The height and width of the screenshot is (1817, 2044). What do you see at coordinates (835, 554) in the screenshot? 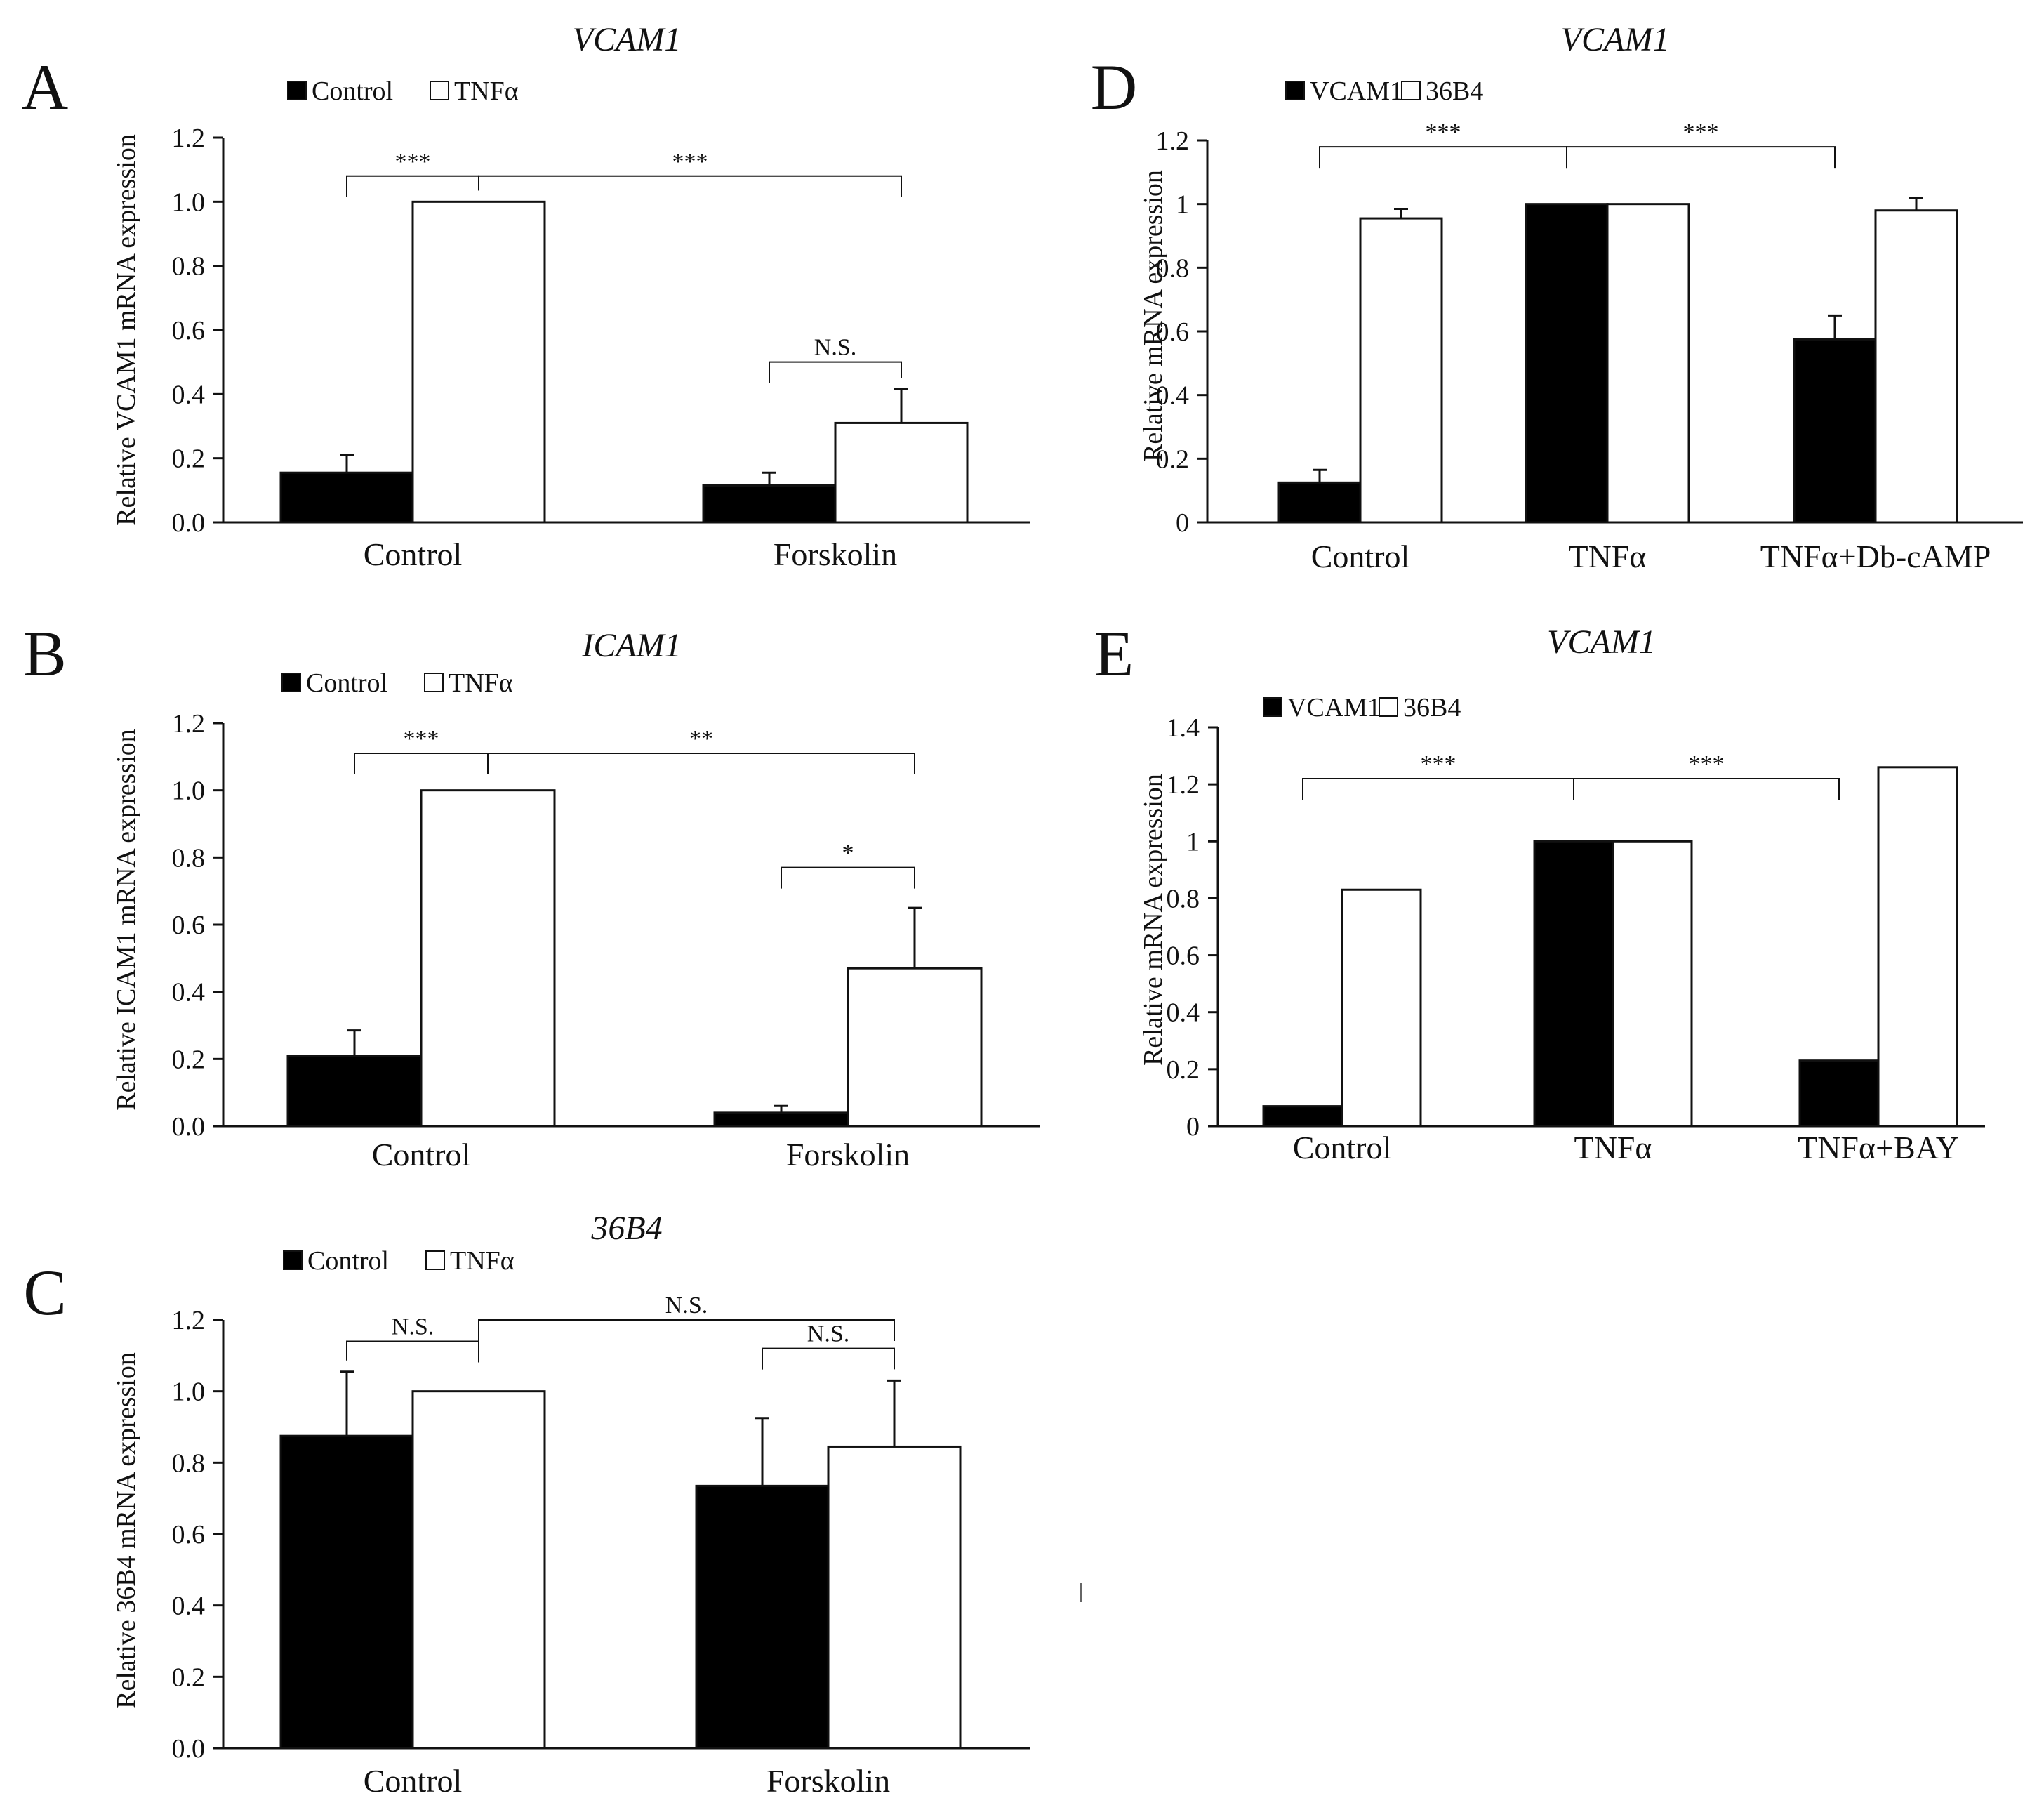
I see `x-tick-label: Forskolin` at bounding box center [835, 554].